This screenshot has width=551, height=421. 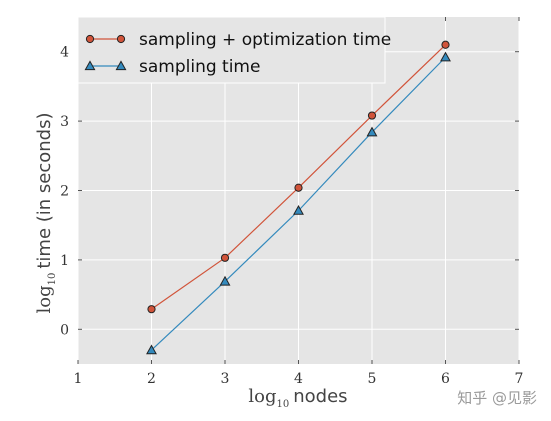 I want to click on legend-label: sampling time, so click(x=199, y=67).